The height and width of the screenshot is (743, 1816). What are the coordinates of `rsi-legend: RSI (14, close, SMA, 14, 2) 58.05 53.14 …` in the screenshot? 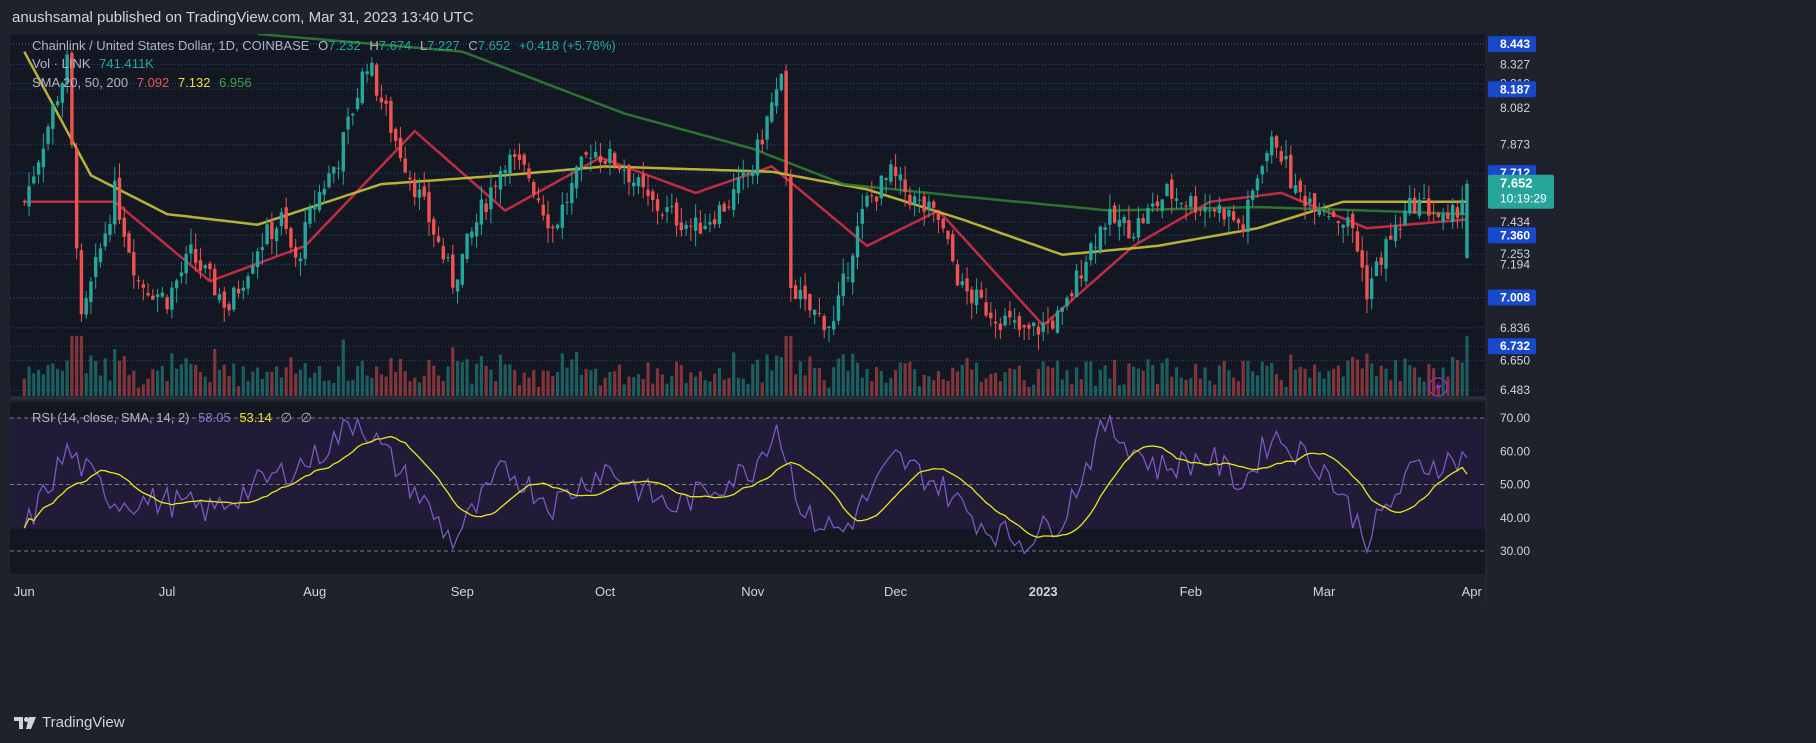 It's located at (174, 418).